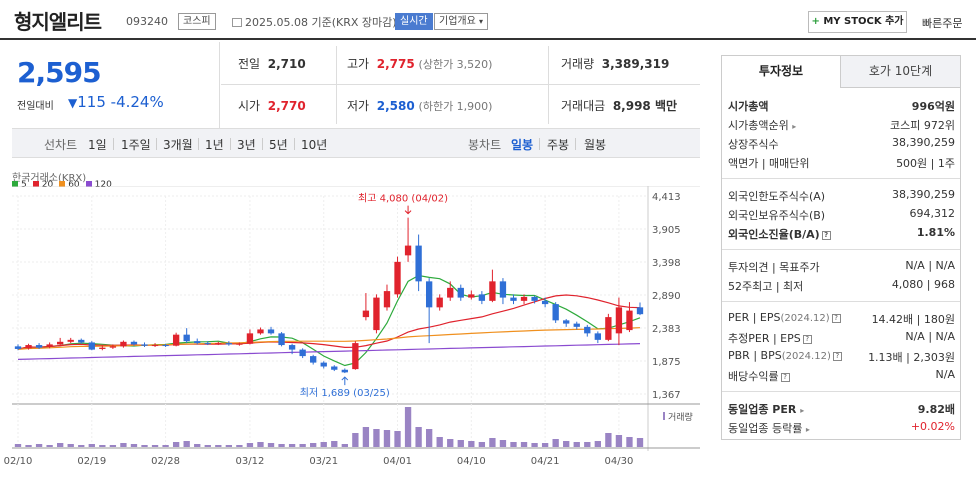 This screenshot has width=976, height=482. Describe the element at coordinates (595, 145) in the screenshot. I see `candle-monthly: 월봉` at that location.